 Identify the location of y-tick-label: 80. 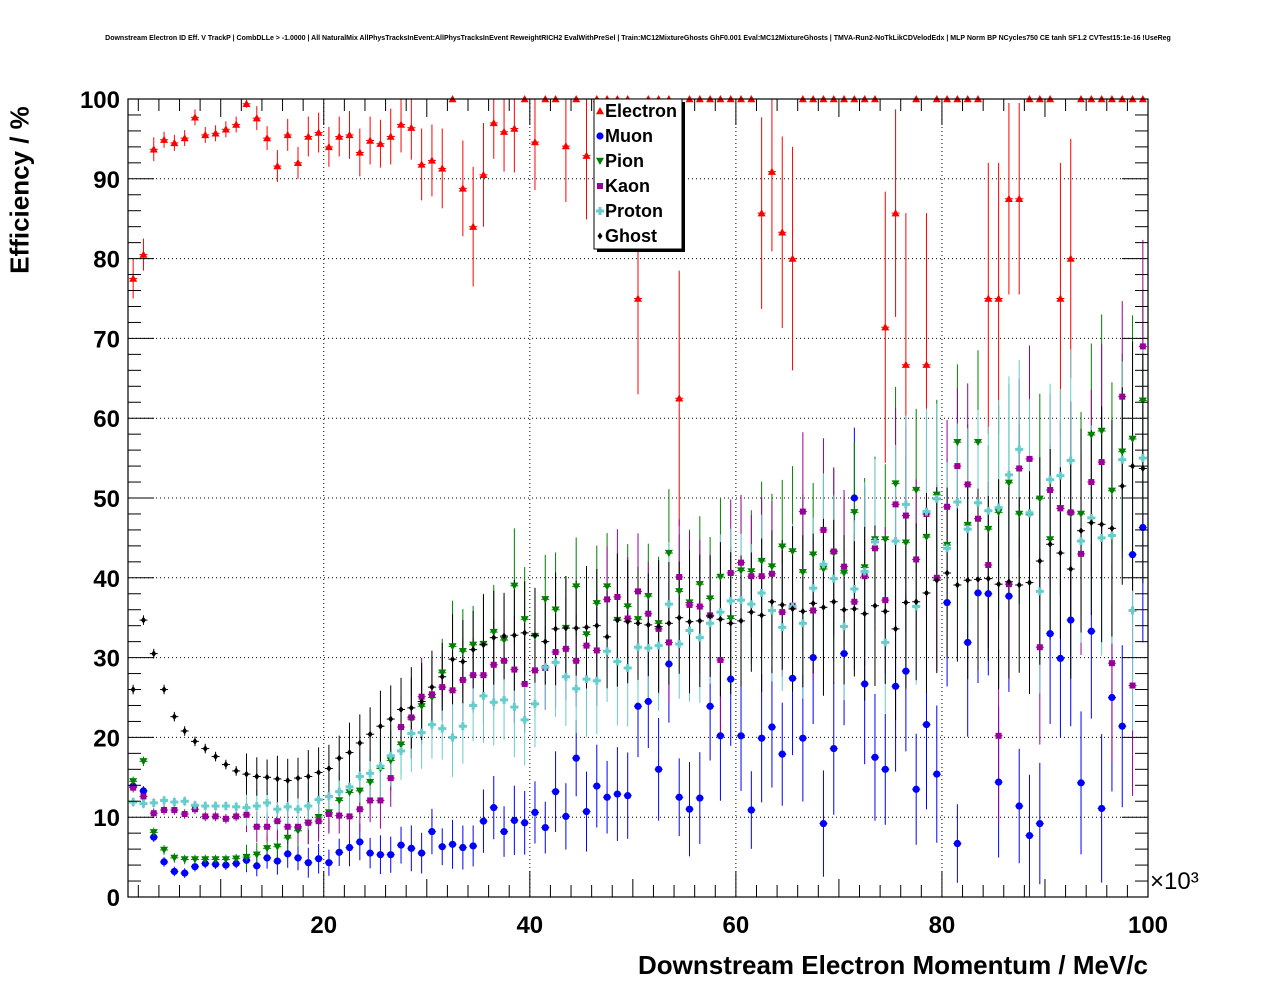
(106, 260).